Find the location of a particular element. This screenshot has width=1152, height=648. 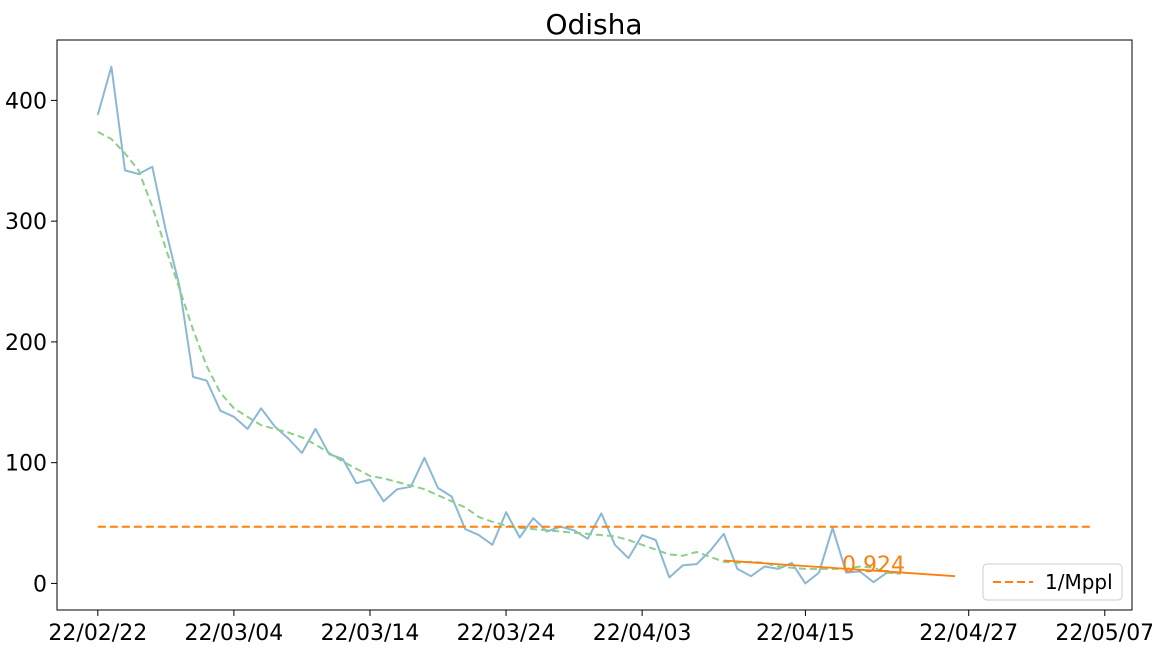

y-tick-label: 100 is located at coordinates (26, 464).